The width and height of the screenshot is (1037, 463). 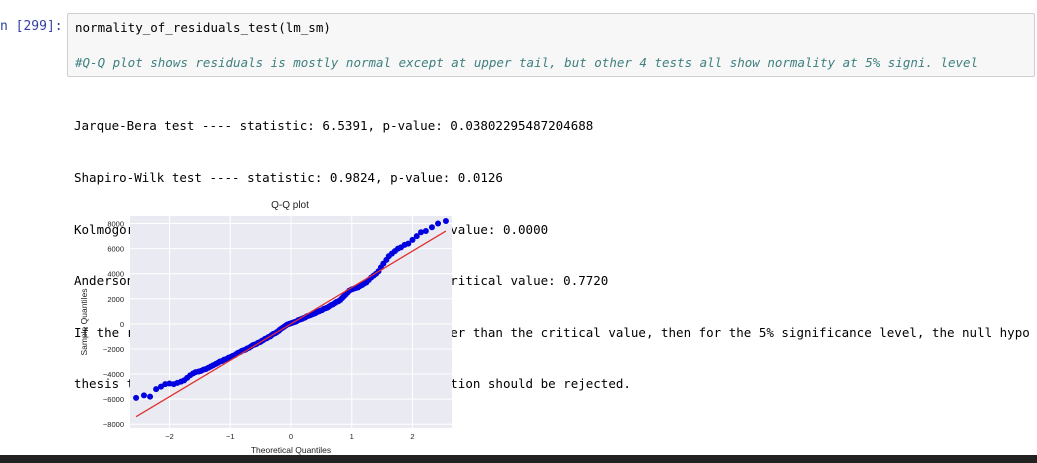 What do you see at coordinates (113, 424) in the screenshot?
I see `y-tick-label: −8000` at bounding box center [113, 424].